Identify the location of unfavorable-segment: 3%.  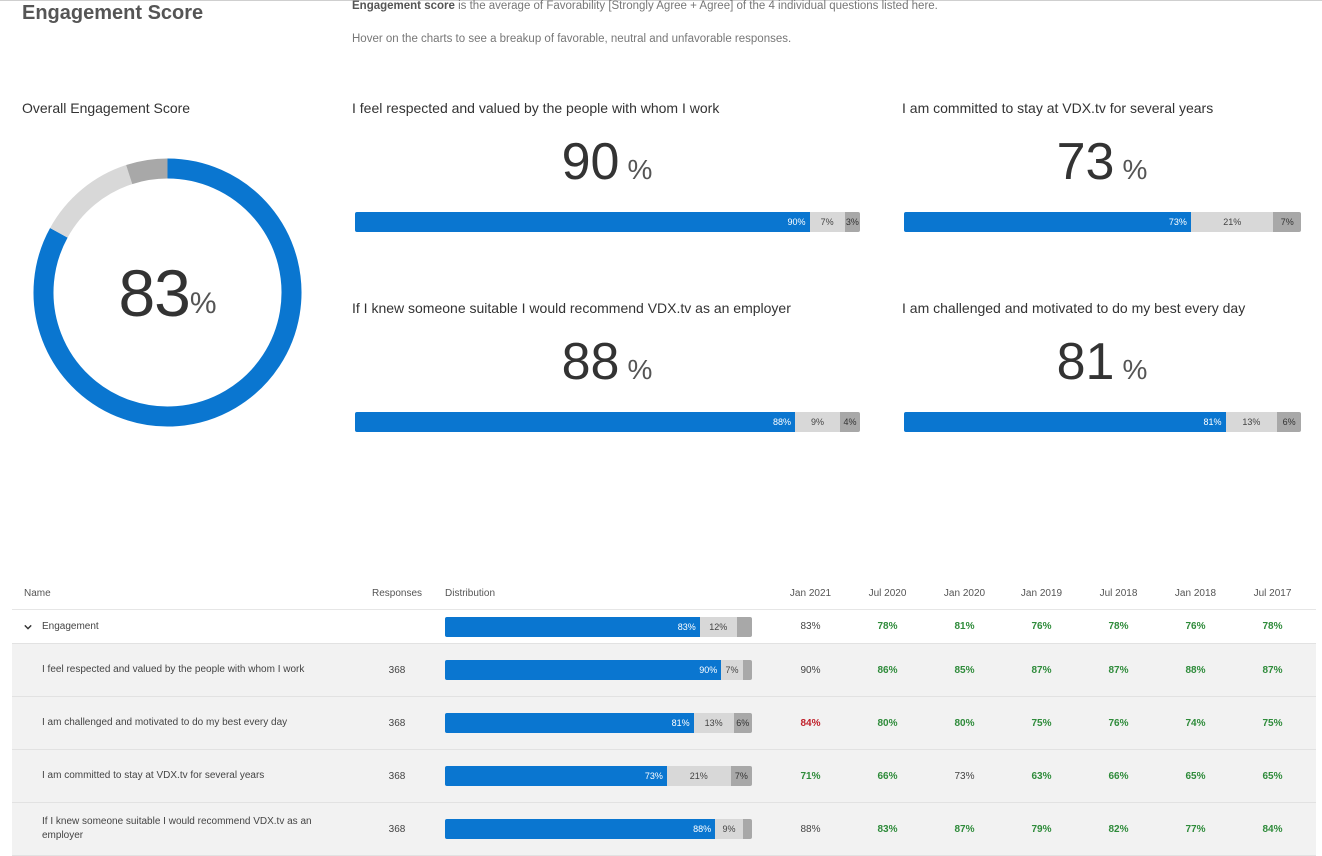
(852, 222).